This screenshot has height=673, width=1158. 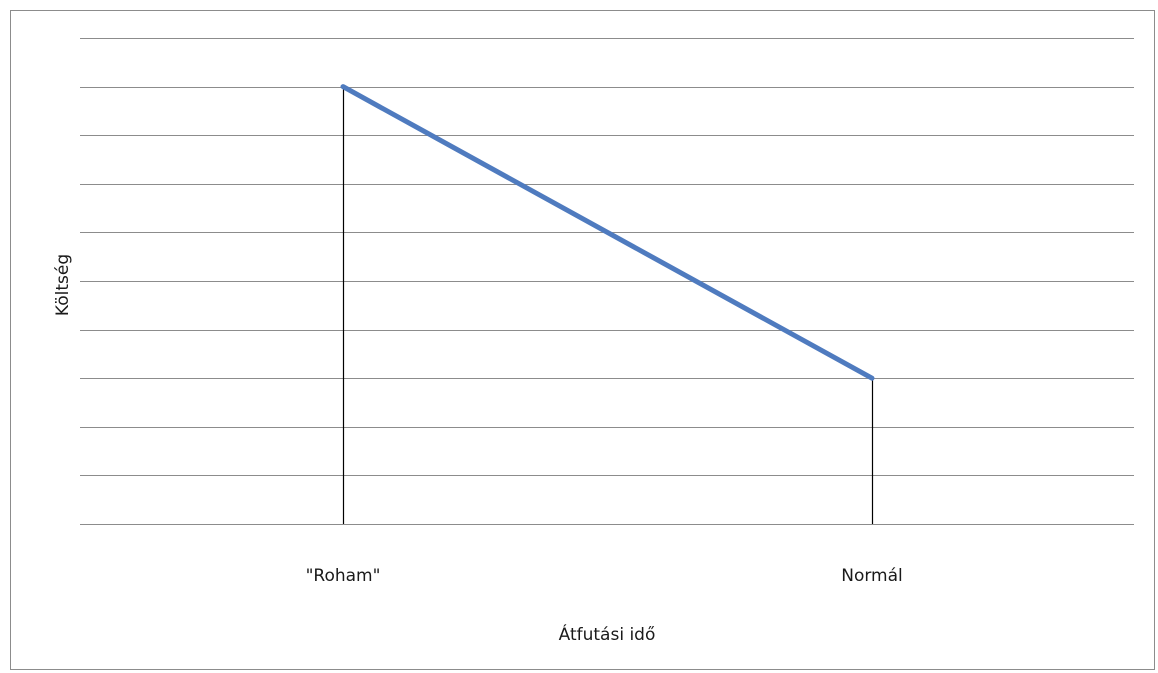 What do you see at coordinates (872, 576) in the screenshot?
I see `x-tick-label: Normál` at bounding box center [872, 576].